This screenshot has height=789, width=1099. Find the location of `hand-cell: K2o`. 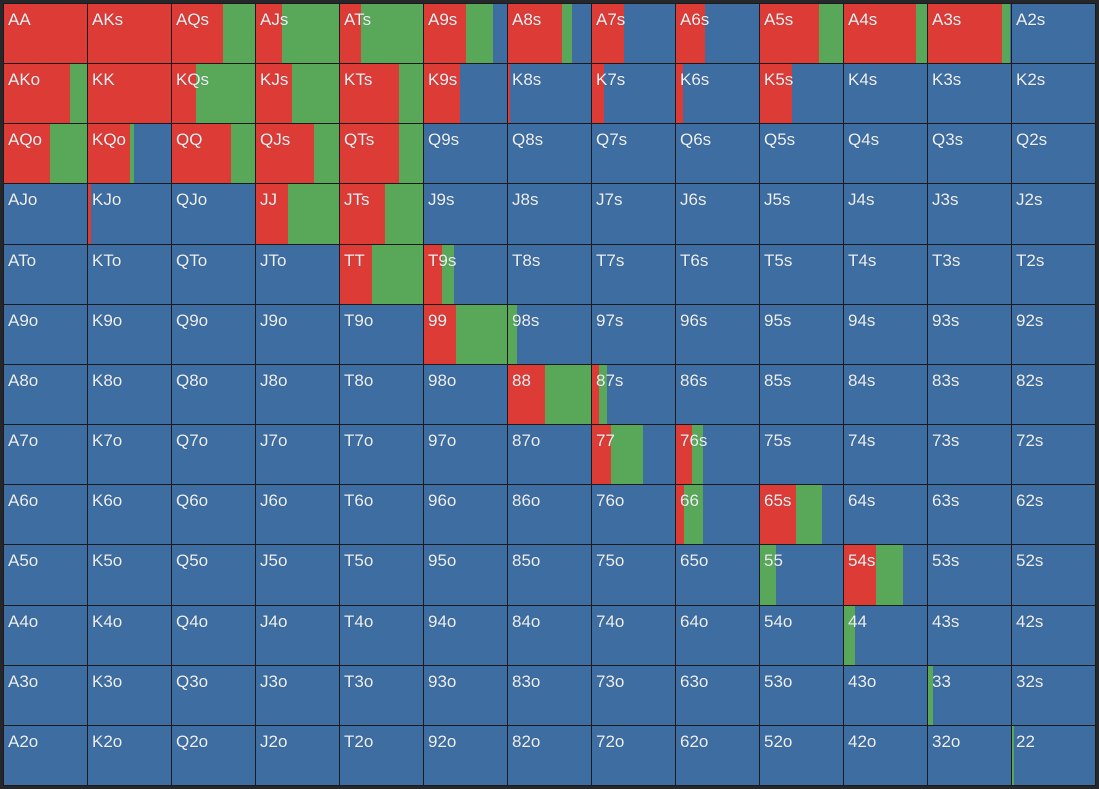

hand-cell: K2o is located at coordinates (129, 755).